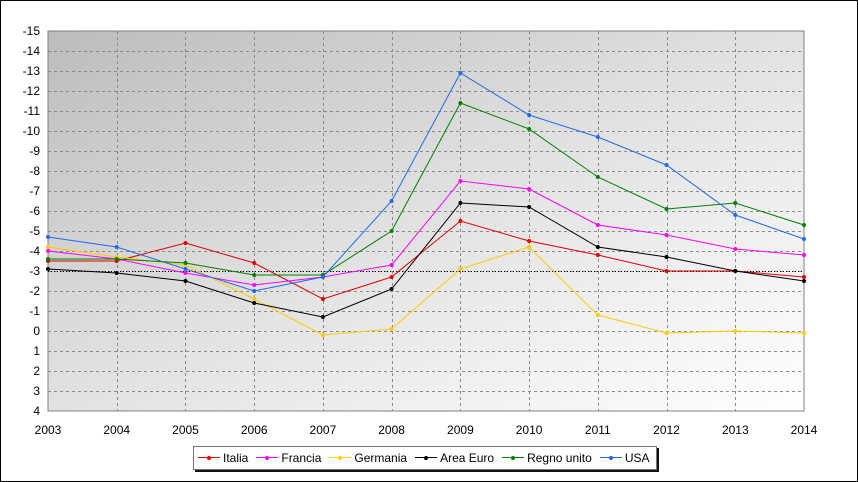  I want to click on y-tick-label: 0, so click(36, 331).